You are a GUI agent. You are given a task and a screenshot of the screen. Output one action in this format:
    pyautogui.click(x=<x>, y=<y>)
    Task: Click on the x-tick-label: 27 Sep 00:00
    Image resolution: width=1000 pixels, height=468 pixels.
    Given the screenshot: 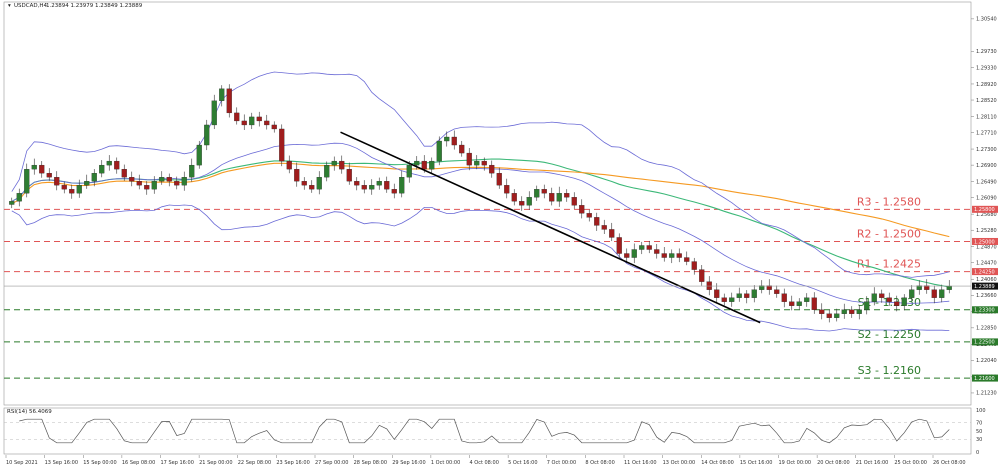 What is the action you would take?
    pyautogui.click(x=331, y=463)
    